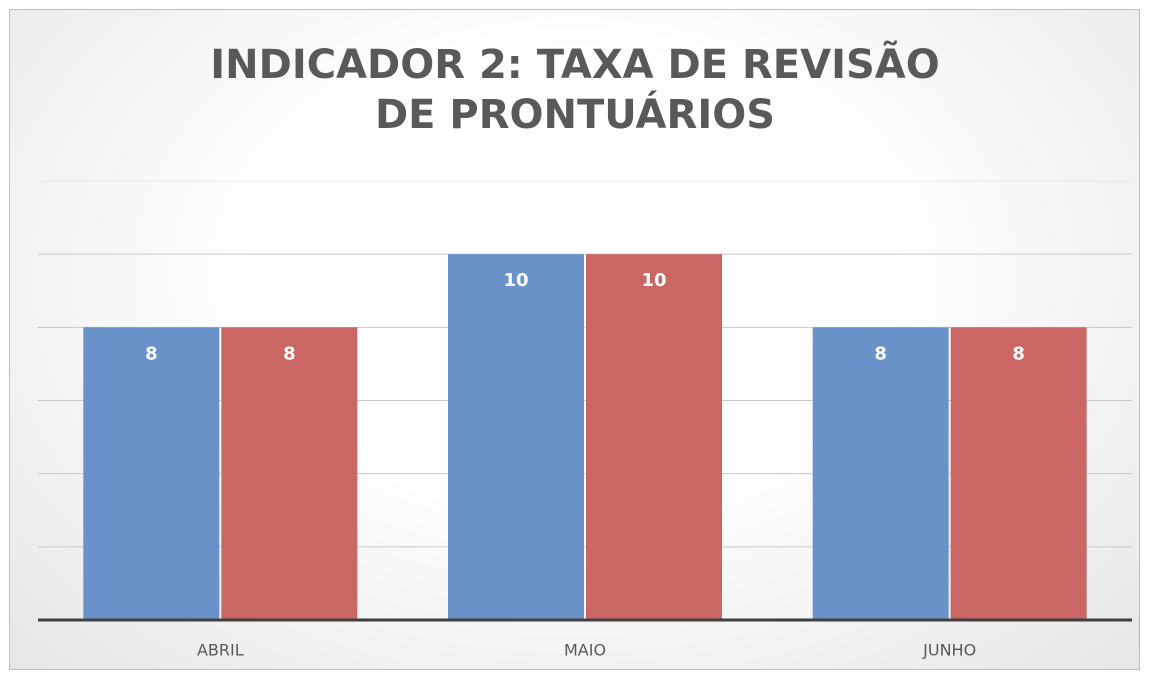 The height and width of the screenshot is (679, 1149). I want to click on x-tick-label: JUNHO, so click(949, 650).